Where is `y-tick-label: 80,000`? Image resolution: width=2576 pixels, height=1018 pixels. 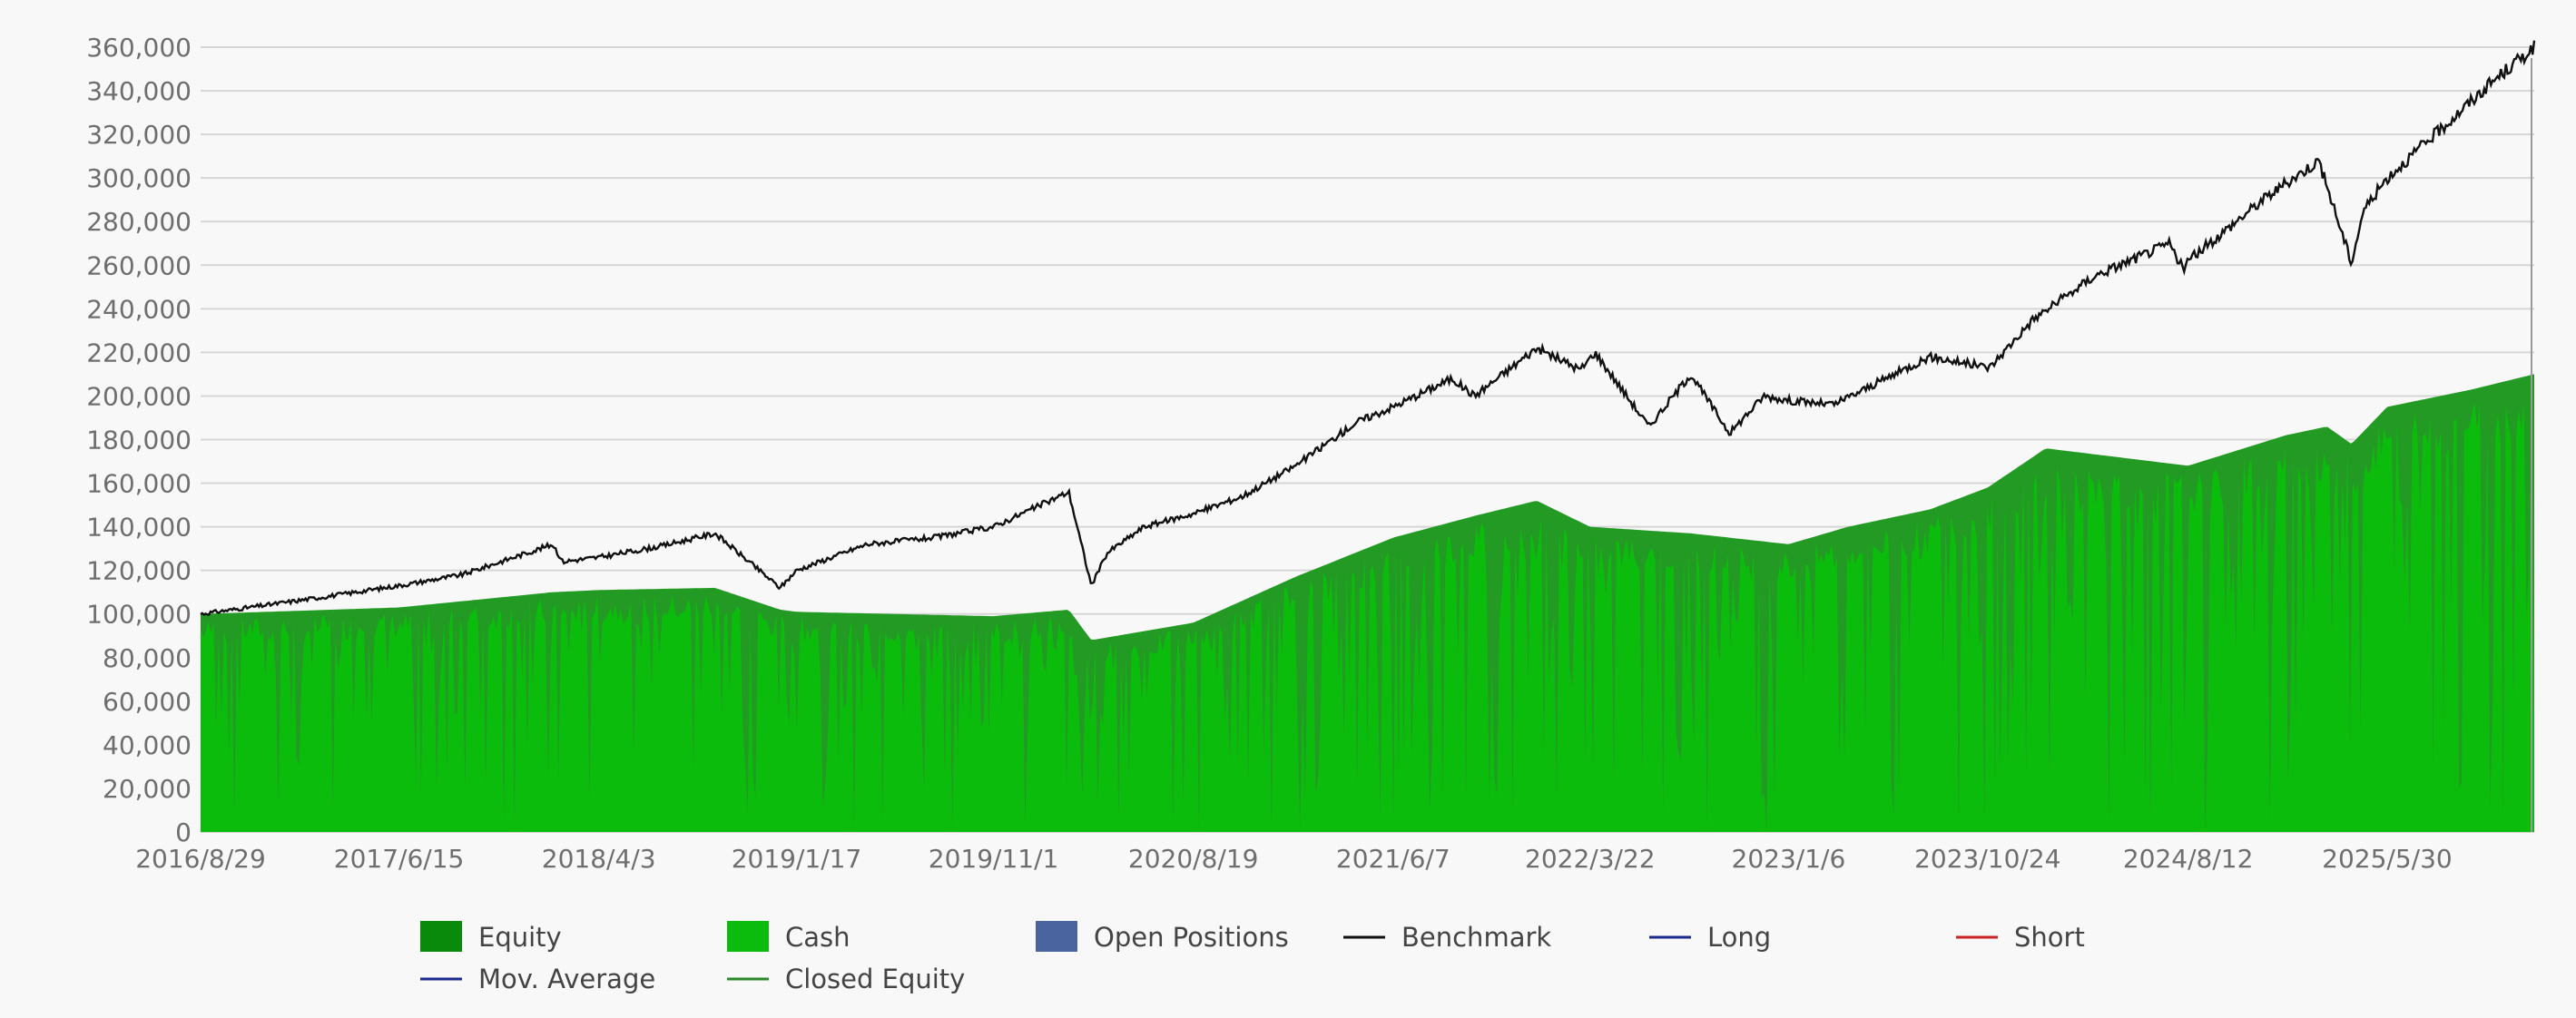 y-tick-label: 80,000 is located at coordinates (147, 658).